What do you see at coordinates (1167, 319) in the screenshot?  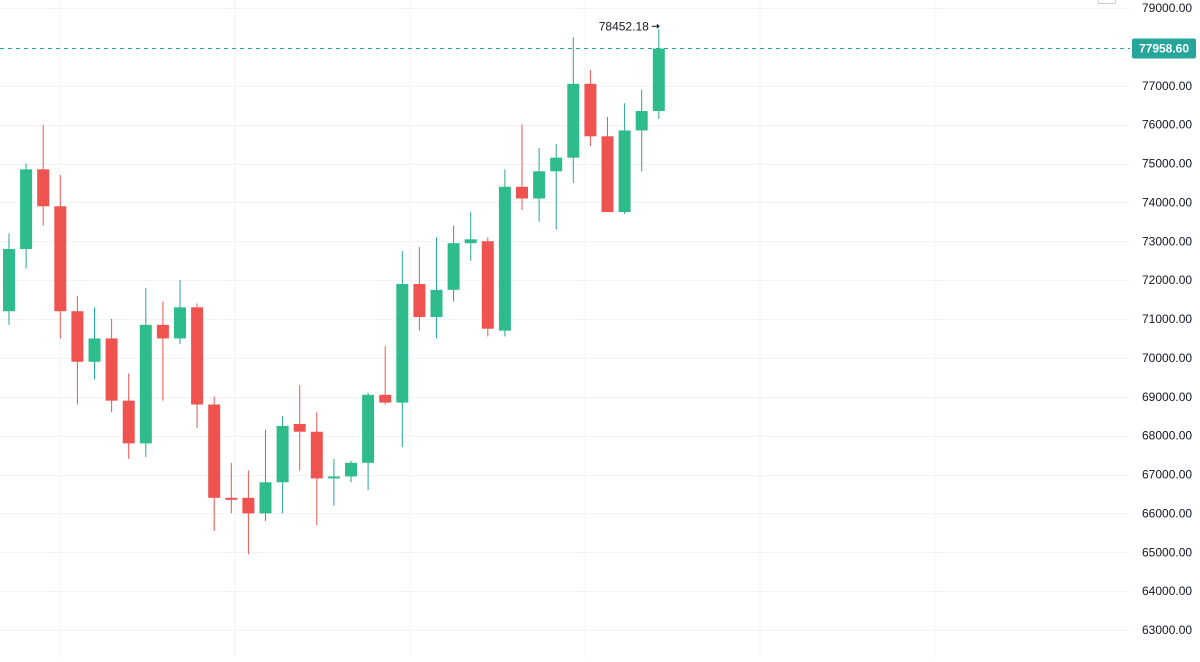 I see `y-tick-label: 71000.00` at bounding box center [1167, 319].